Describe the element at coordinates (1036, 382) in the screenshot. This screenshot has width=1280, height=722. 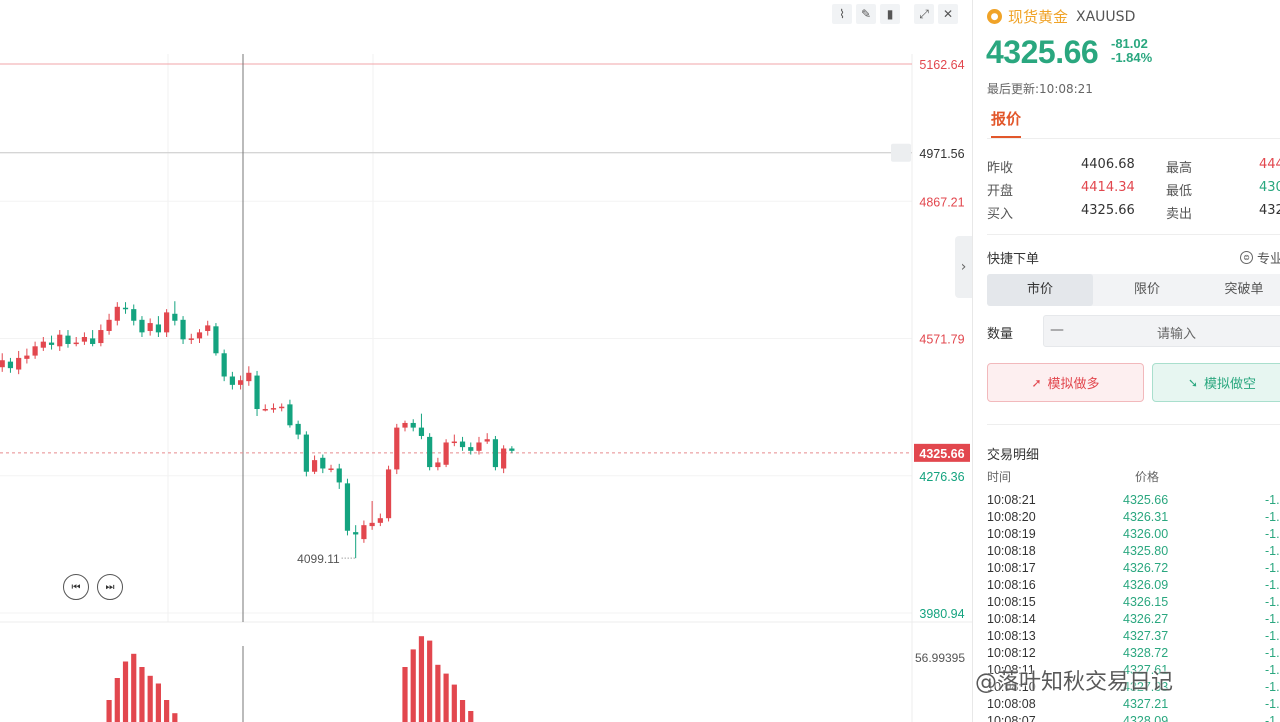
I see `arrow-up-icon: ➚` at that location.